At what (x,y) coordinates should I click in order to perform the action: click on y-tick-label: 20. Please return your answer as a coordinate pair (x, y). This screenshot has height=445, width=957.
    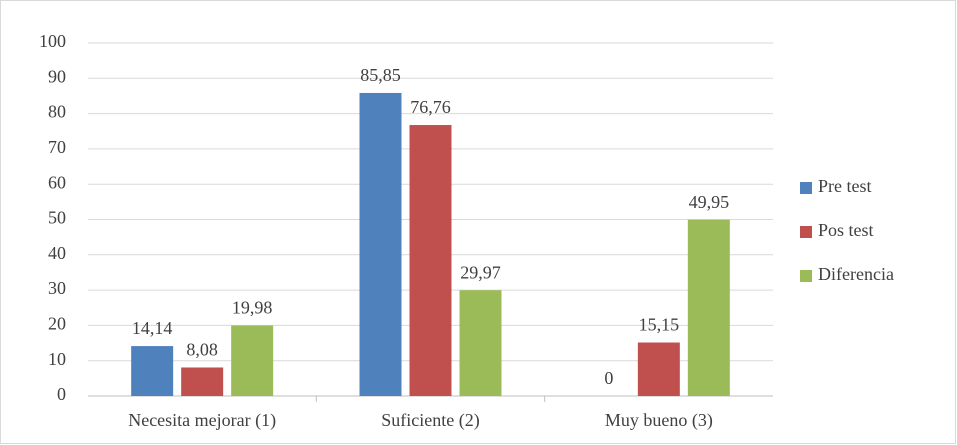
    Looking at the image, I should click on (57, 324).